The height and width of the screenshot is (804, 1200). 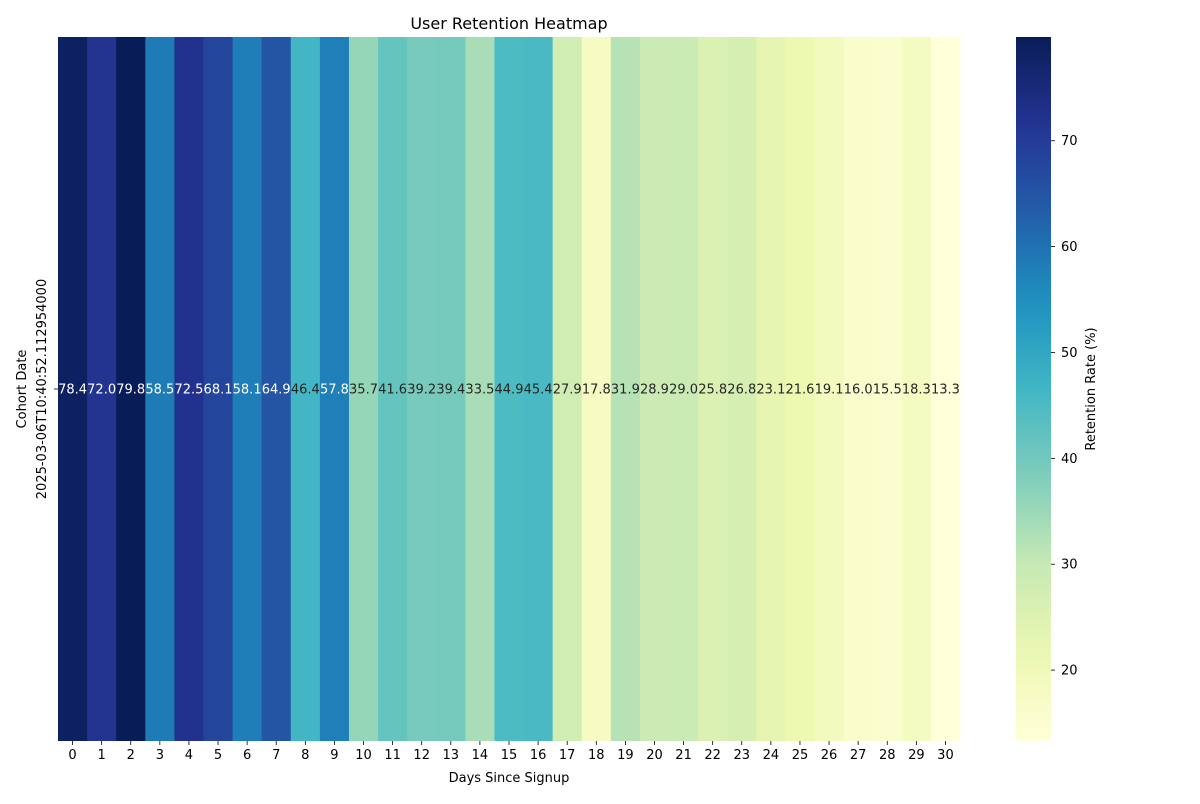 I want to click on cell-value-label: 58.1, so click(x=247, y=390).